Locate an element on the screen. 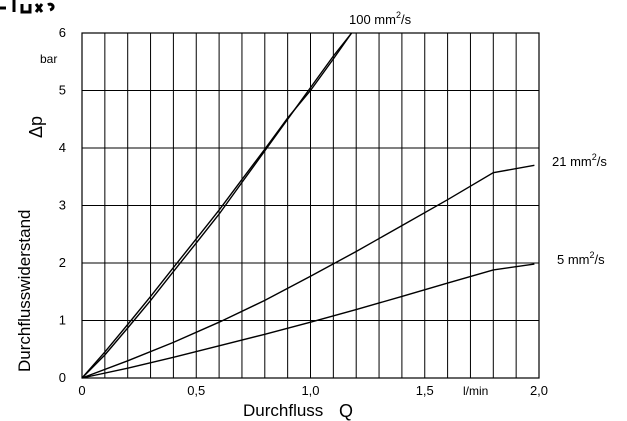  curve-label-21-sup: 2 is located at coordinates (594, 157).